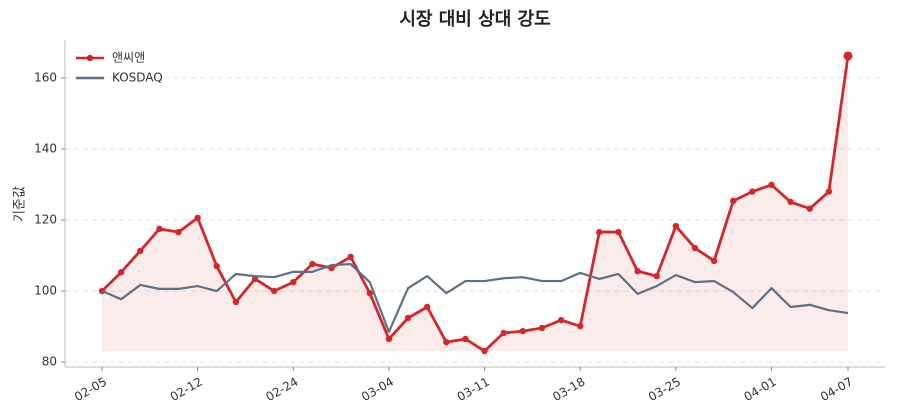  Describe the element at coordinates (836, 390) in the screenshot. I see `x-tick-label: 04-07` at that location.